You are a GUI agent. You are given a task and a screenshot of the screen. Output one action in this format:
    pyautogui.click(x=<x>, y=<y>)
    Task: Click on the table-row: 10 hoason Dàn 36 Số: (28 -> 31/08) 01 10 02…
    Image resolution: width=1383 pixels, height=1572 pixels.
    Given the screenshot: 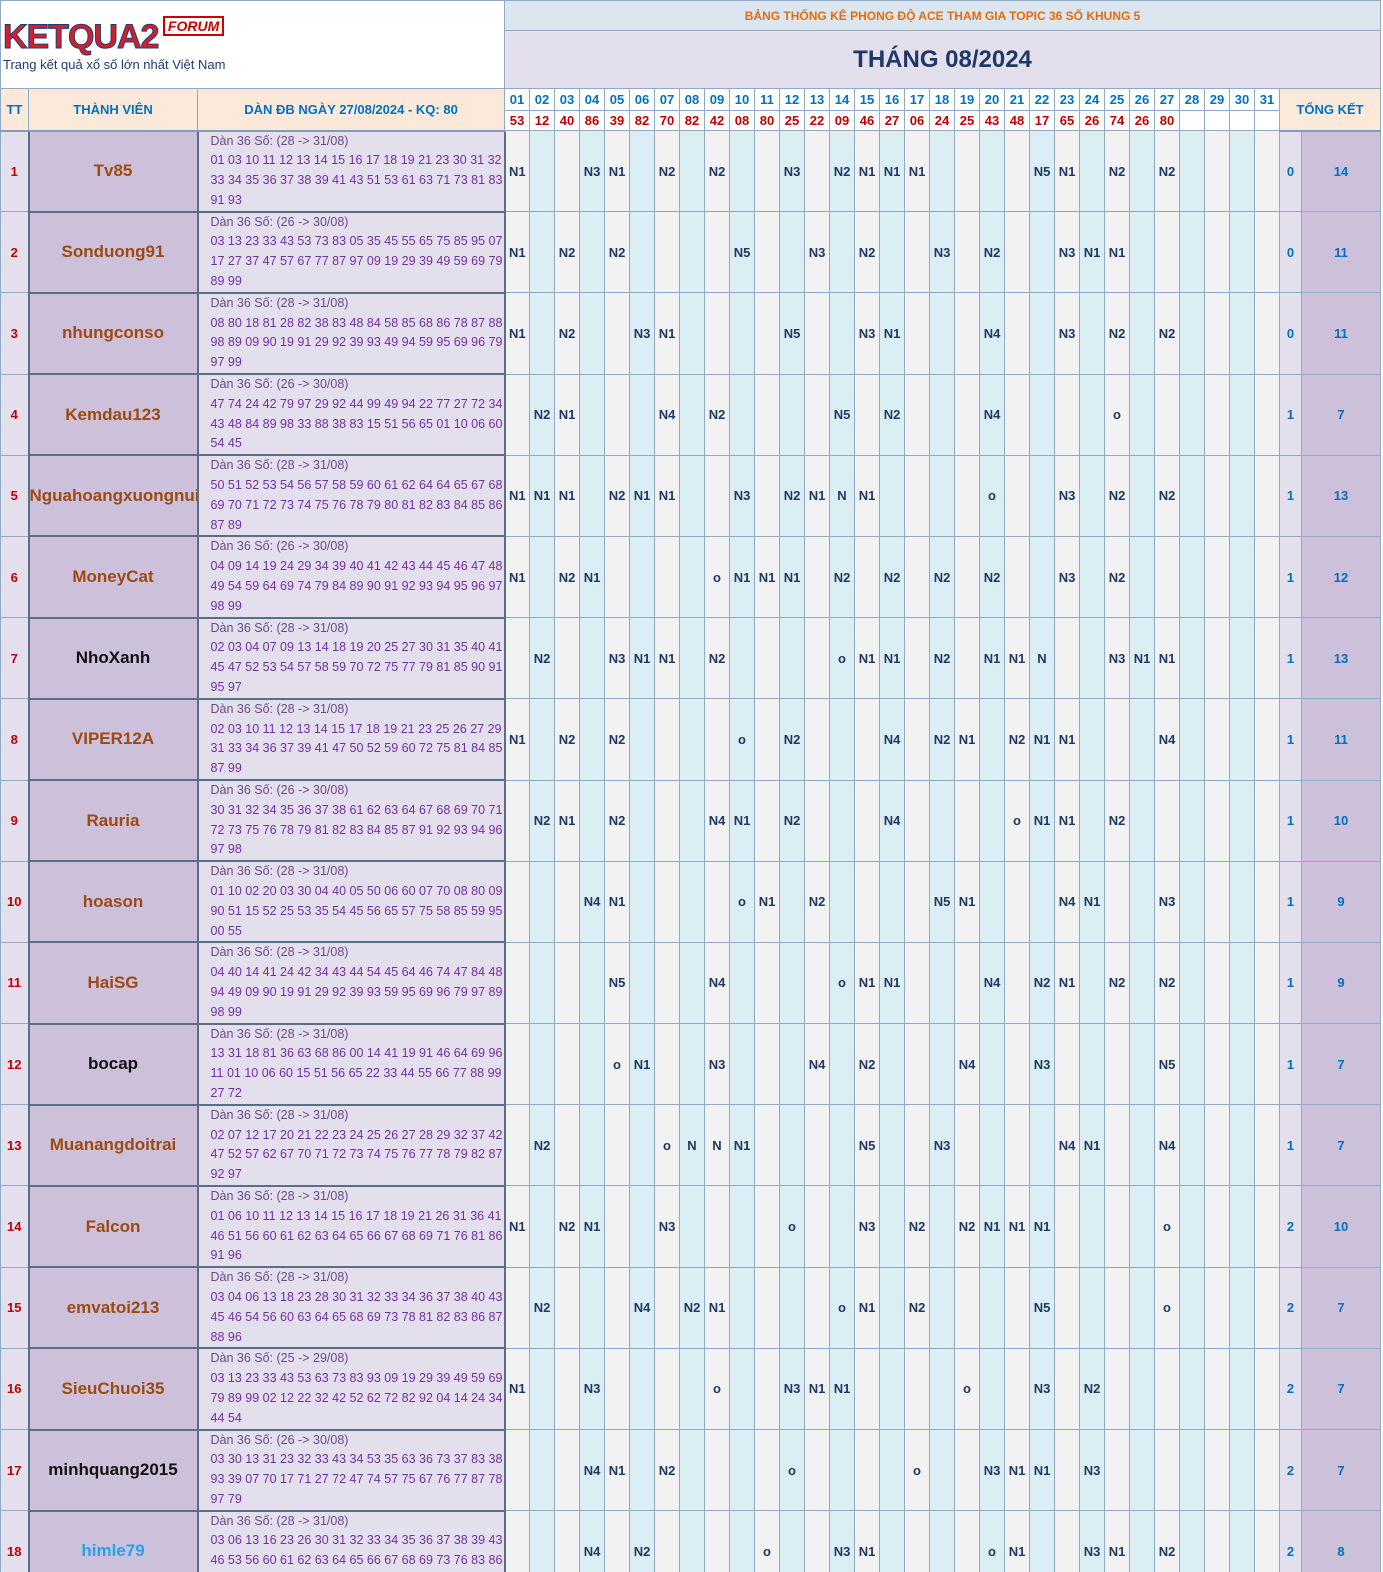 What is the action you would take?
    pyautogui.click(x=691, y=902)
    